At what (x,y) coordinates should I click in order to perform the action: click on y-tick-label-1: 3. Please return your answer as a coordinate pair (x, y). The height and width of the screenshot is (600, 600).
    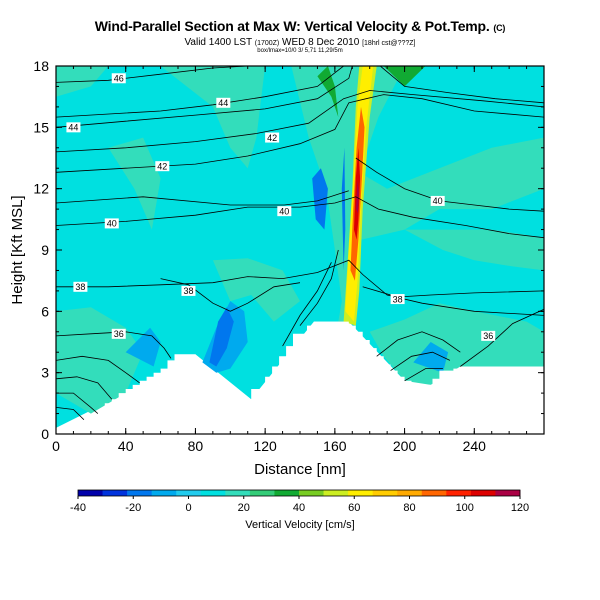
    Looking at the image, I should click on (45, 373).